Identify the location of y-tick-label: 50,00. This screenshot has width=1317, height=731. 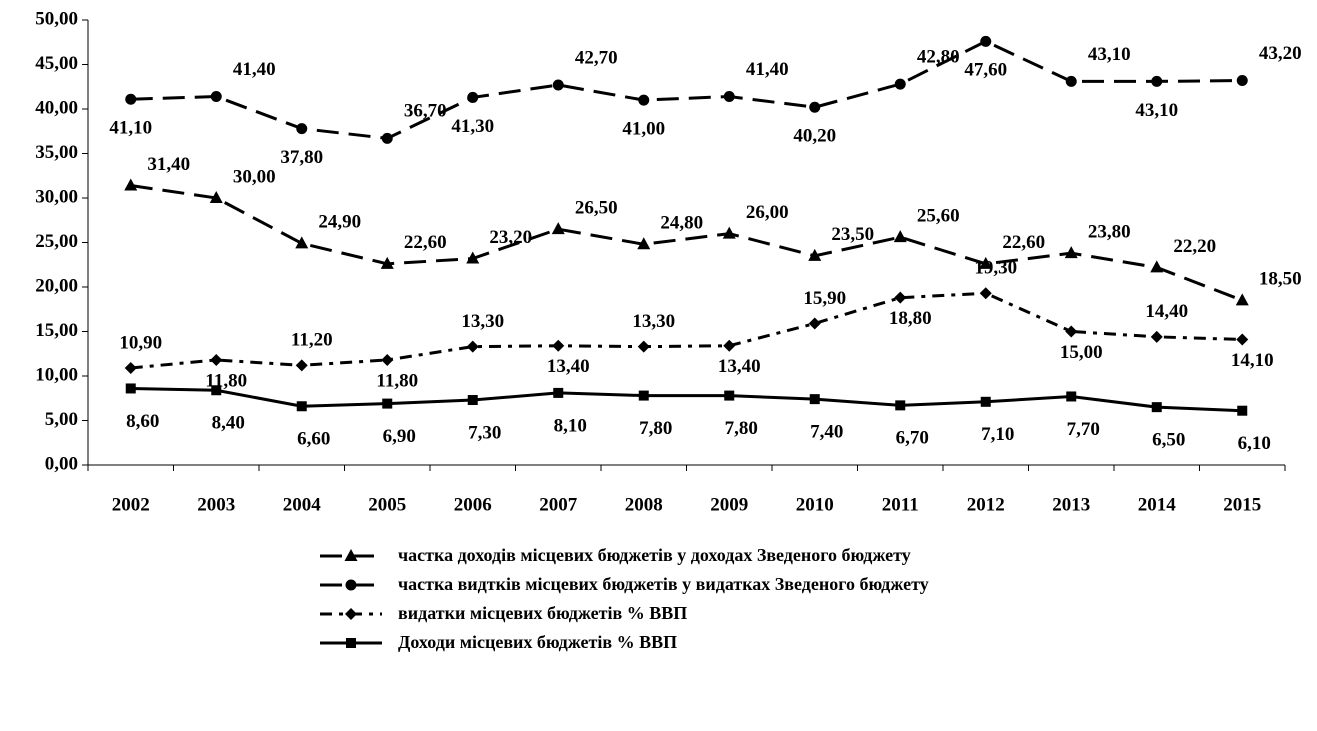
(56, 18).